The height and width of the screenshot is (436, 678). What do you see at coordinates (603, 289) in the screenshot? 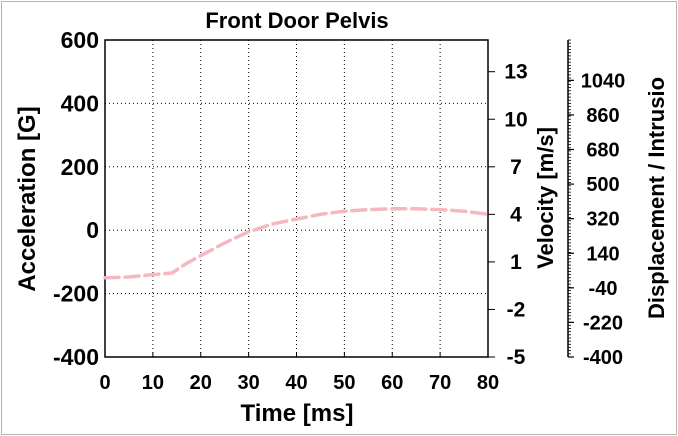
I see `y3-tick-label: -40` at bounding box center [603, 289].